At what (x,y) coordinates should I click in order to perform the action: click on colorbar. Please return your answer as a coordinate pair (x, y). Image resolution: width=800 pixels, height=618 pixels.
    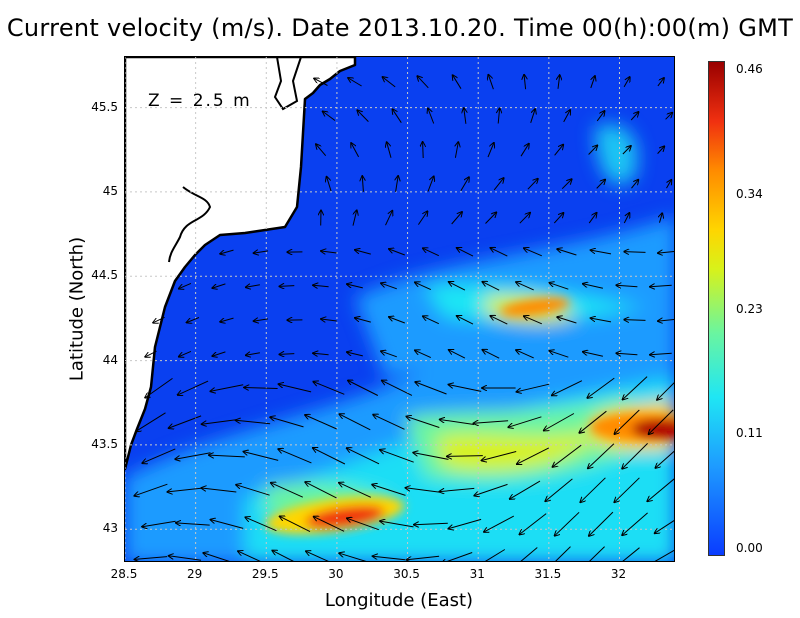
    Looking at the image, I should click on (716, 308).